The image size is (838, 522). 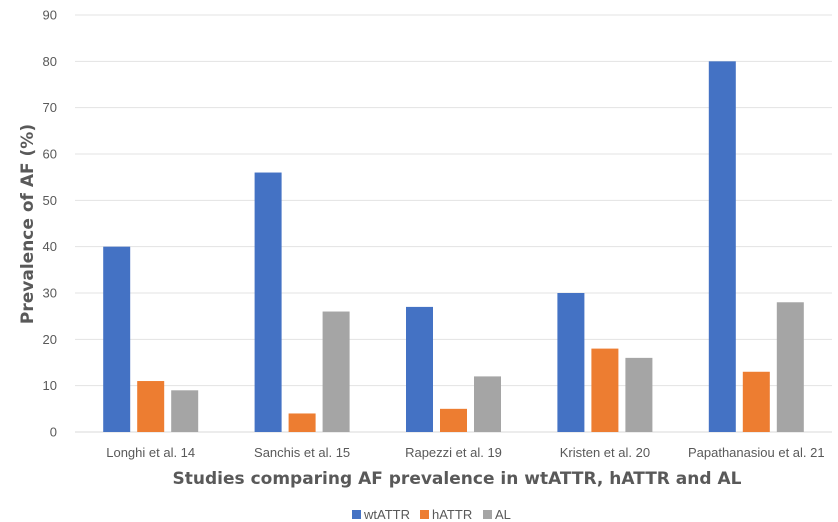 I want to click on x-tick-label: Rapezzi et al. 19, so click(x=453, y=452).